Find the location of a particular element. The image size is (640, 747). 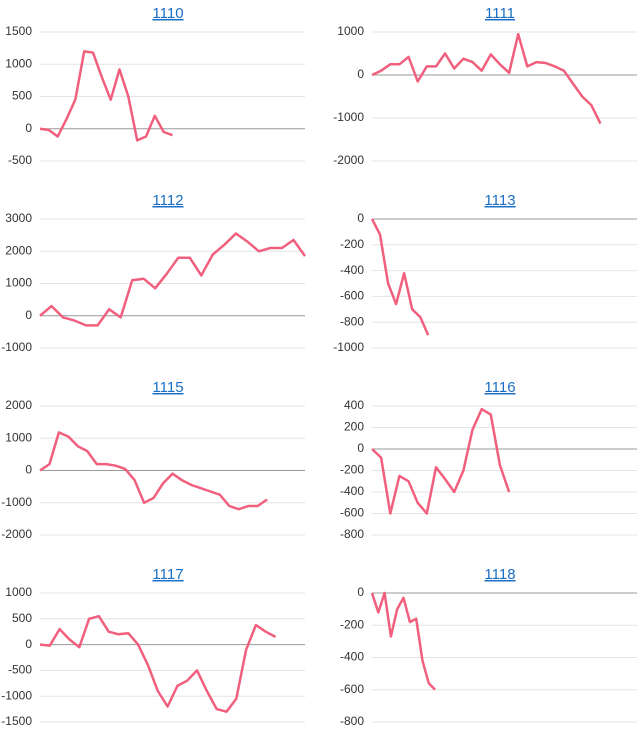

chart-title: 1116 is located at coordinates (499, 387).